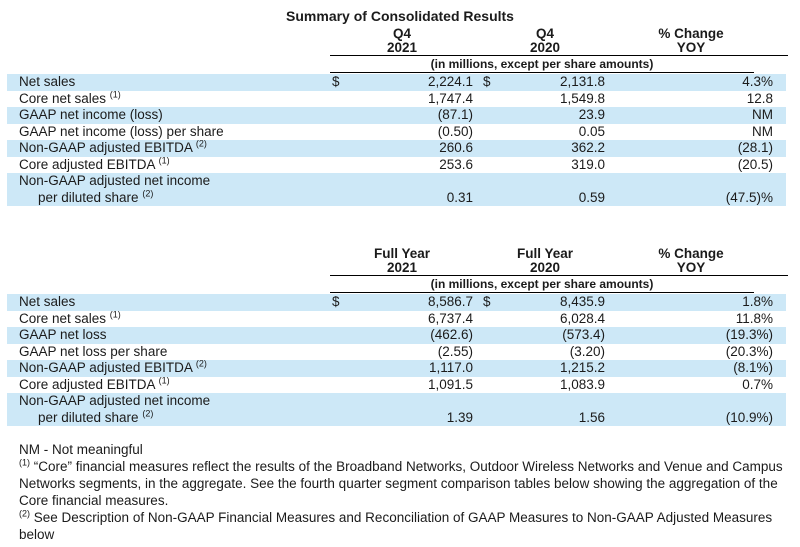 The width and height of the screenshot is (800, 547). I want to click on value-col2: 0.59, so click(591, 197).